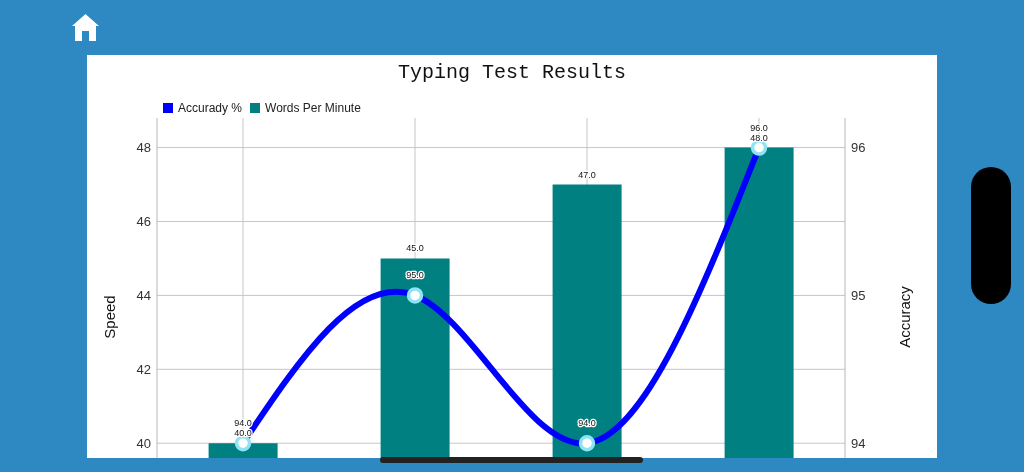 The width and height of the screenshot is (1024, 472). I want to click on data-label: 95.0, so click(415, 275).